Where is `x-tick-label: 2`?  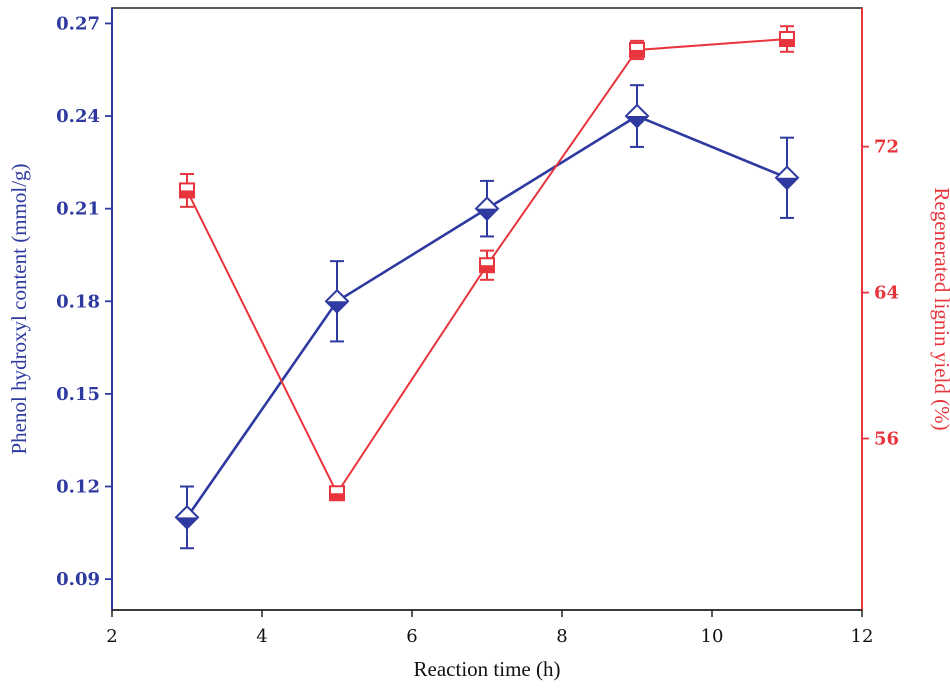
x-tick-label: 2 is located at coordinates (111, 636).